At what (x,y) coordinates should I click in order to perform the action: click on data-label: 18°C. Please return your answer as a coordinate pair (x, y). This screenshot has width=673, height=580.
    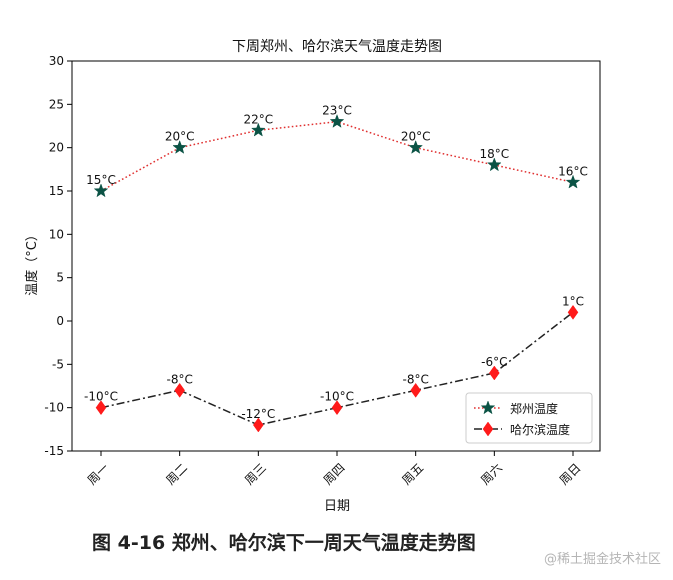
    Looking at the image, I should click on (495, 154).